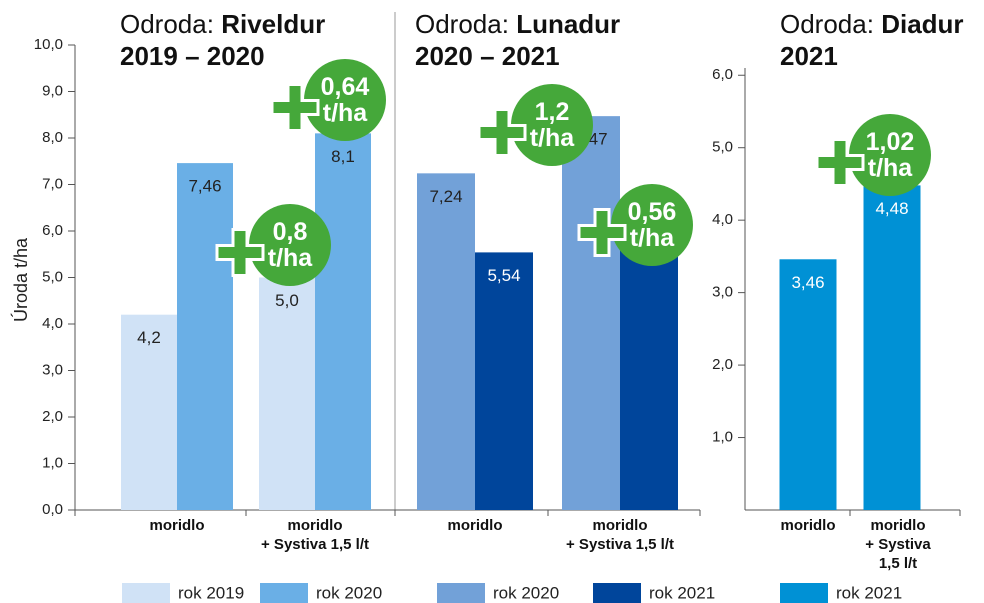  Describe the element at coordinates (52, 183) in the screenshot. I see `y-tick-label: 7,0` at that location.